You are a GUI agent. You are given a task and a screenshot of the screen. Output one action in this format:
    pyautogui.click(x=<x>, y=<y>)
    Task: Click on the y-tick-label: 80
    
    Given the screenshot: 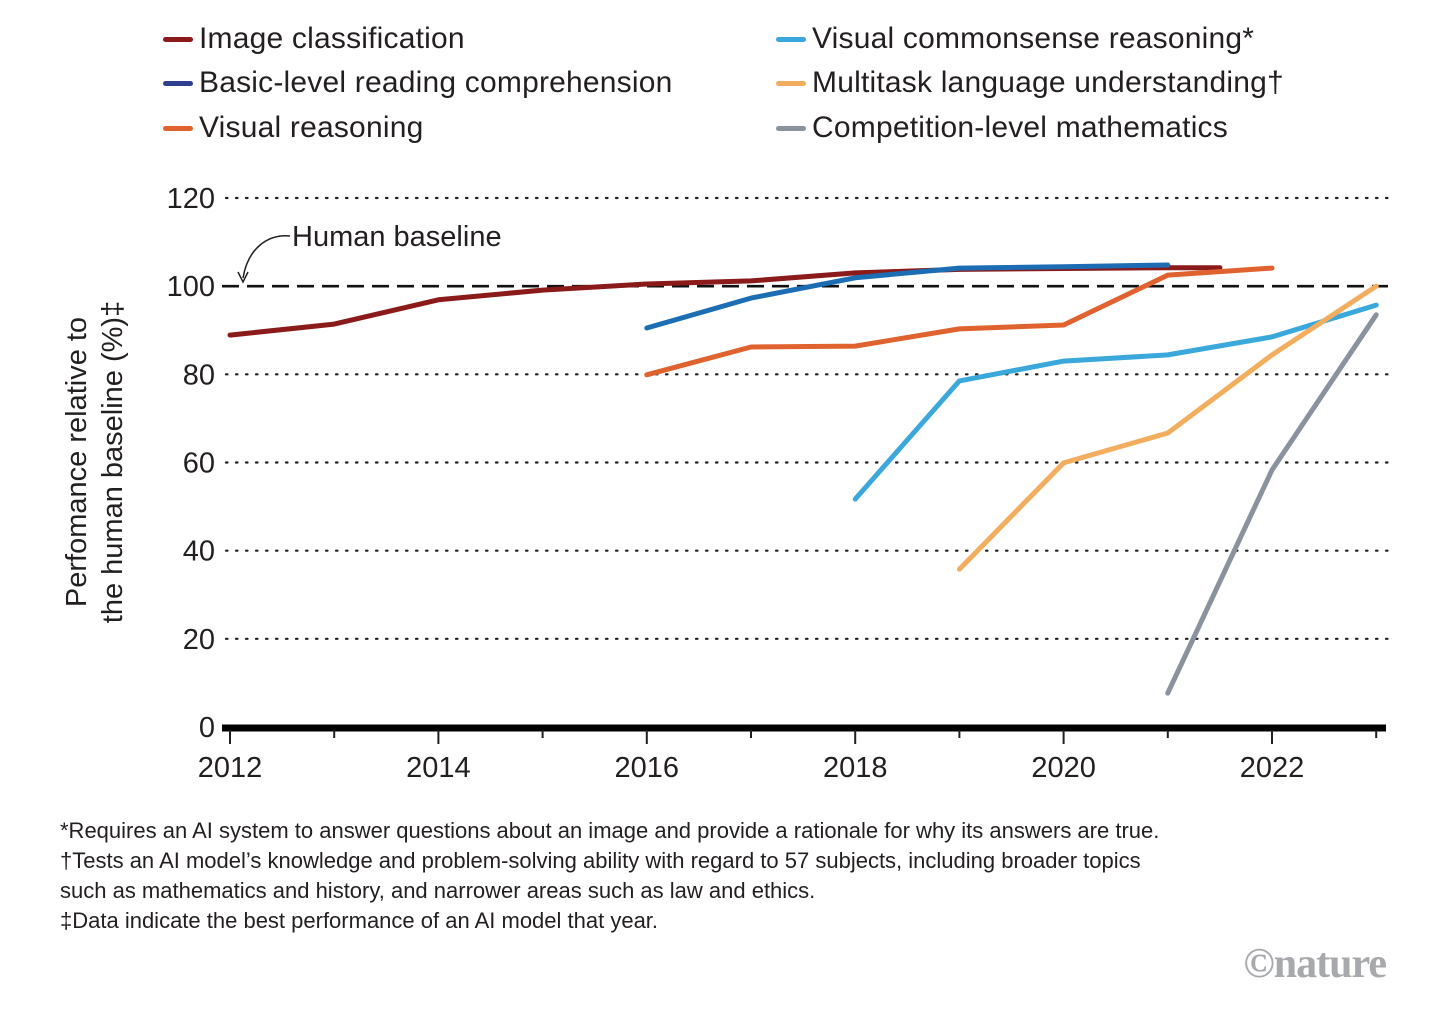 What is the action you would take?
    pyautogui.click(x=199, y=375)
    